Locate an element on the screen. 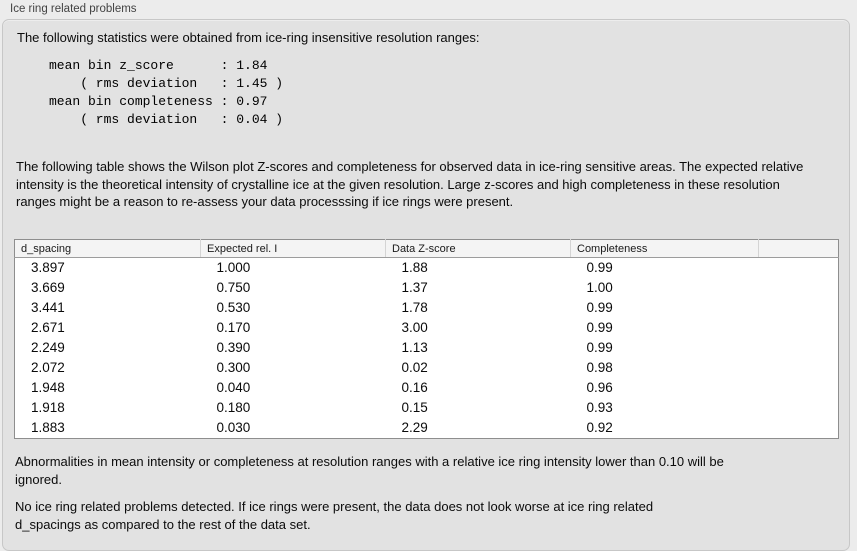 This screenshot has height=551, width=857. table-row: 3.897 1.000 1.88 0.99 is located at coordinates (427, 268).